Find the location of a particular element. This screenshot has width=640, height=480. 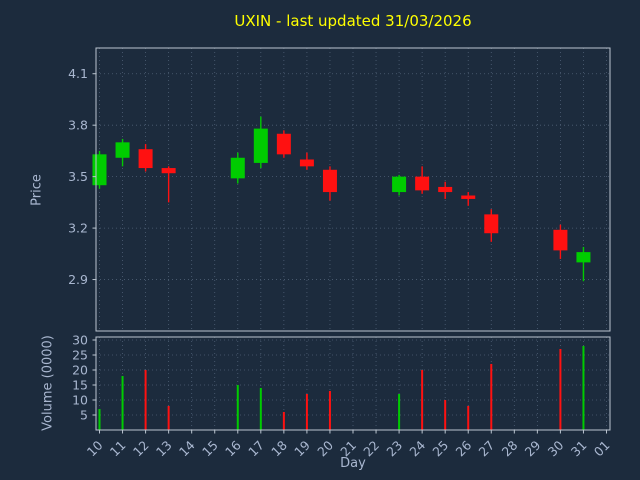

x-tick-label: 16 is located at coordinates (233, 448).